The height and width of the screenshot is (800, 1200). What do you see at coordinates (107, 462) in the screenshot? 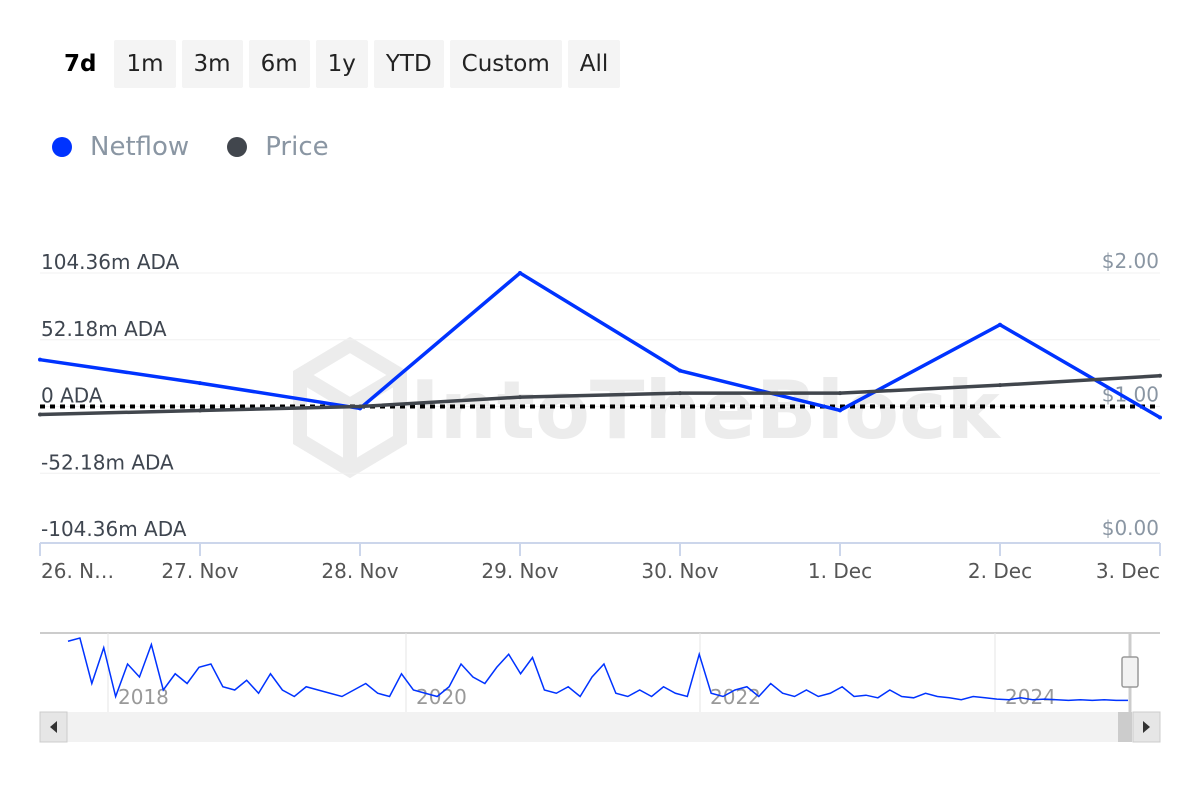
I see `y-left-tick-label: -52.18m ADA` at bounding box center [107, 462].